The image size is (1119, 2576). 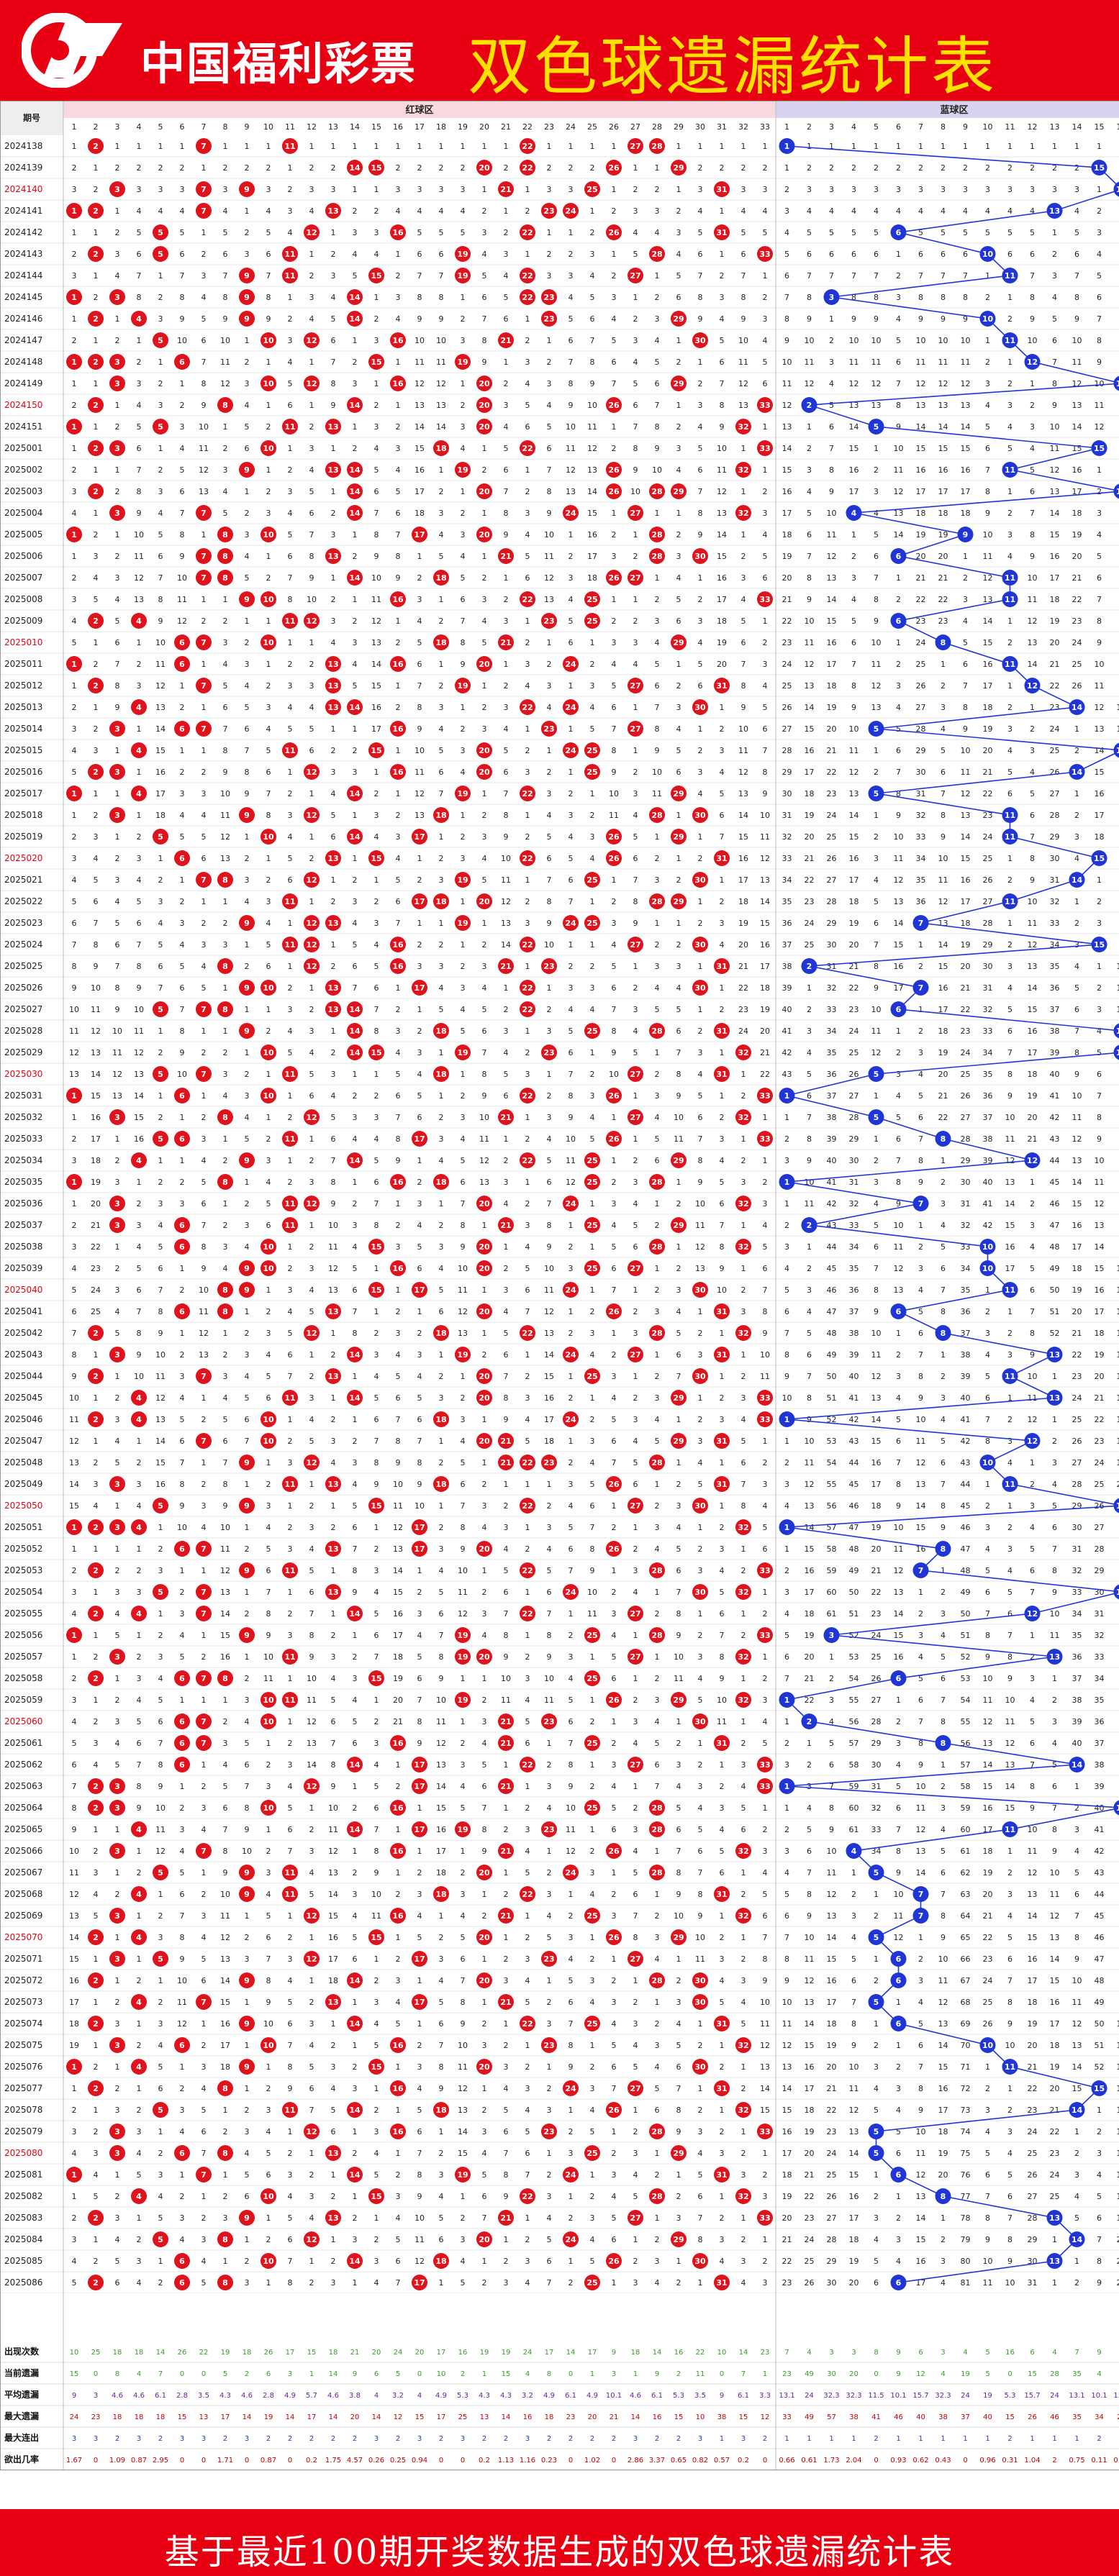 What do you see at coordinates (1100, 707) in the screenshot?
I see `blue-omission-value: 12` at bounding box center [1100, 707].